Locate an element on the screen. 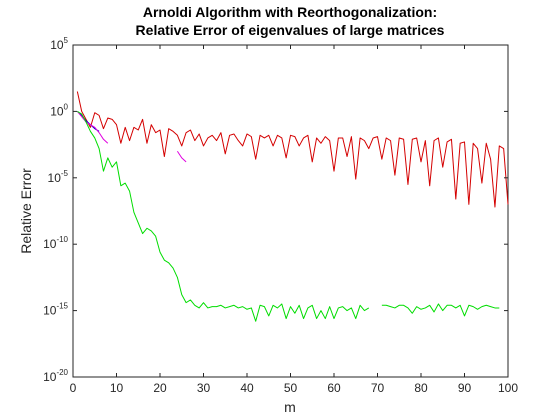  y-tick-label: 10⁻⁵ is located at coordinates (58, 177).